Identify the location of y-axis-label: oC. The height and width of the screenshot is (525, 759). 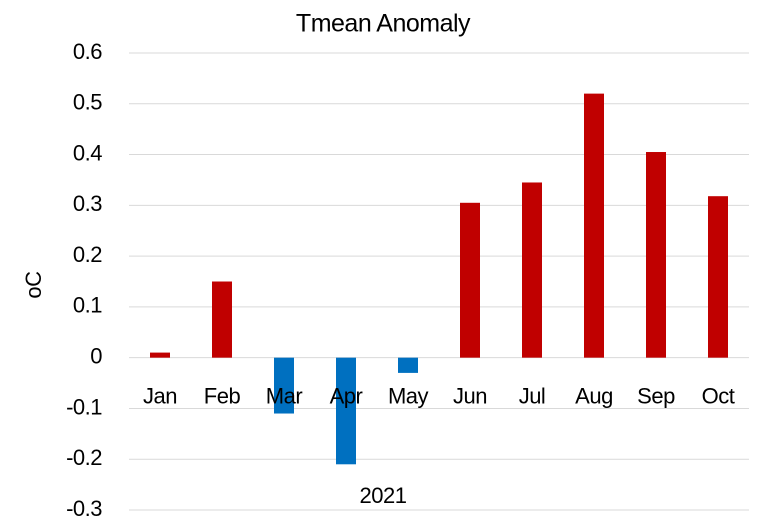
(33, 285).